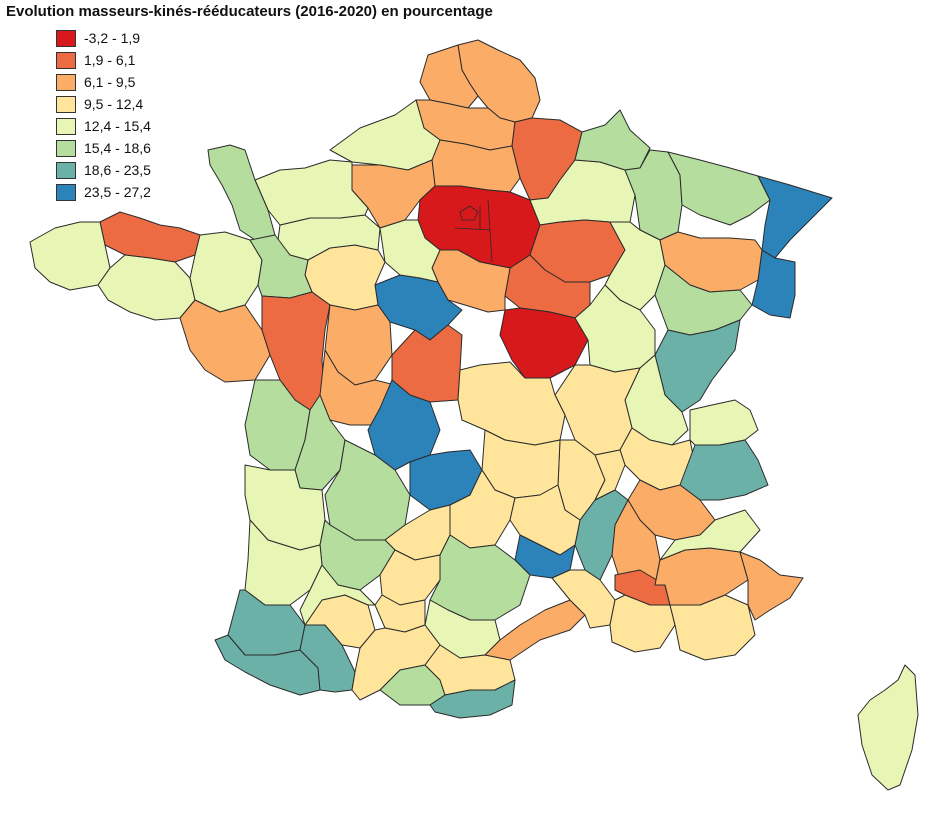  I want to click on region-morbihan, so click(146, 287).